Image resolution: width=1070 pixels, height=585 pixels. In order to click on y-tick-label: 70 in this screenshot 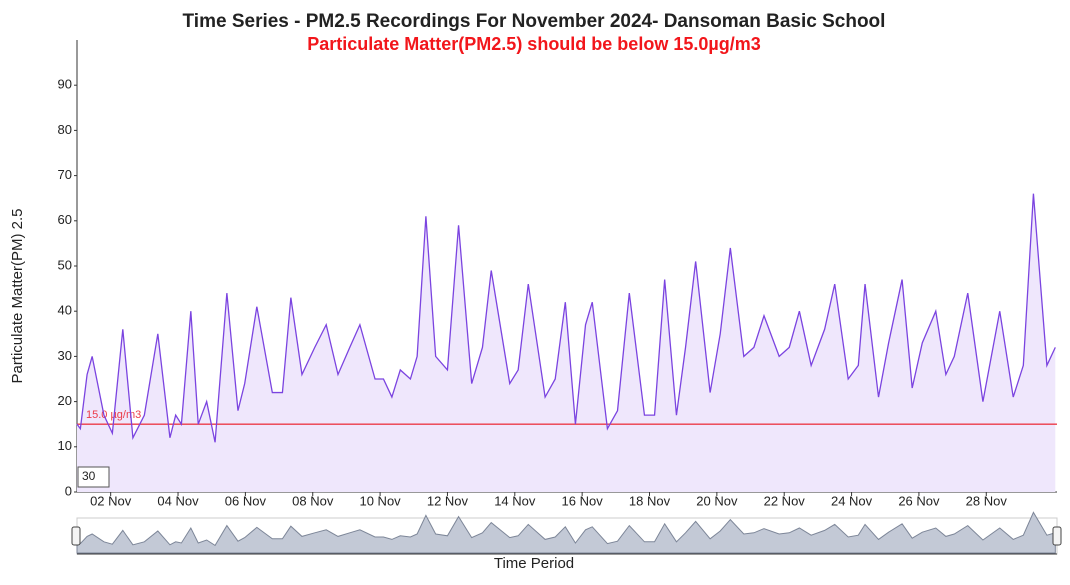, I will do `click(65, 174)`.